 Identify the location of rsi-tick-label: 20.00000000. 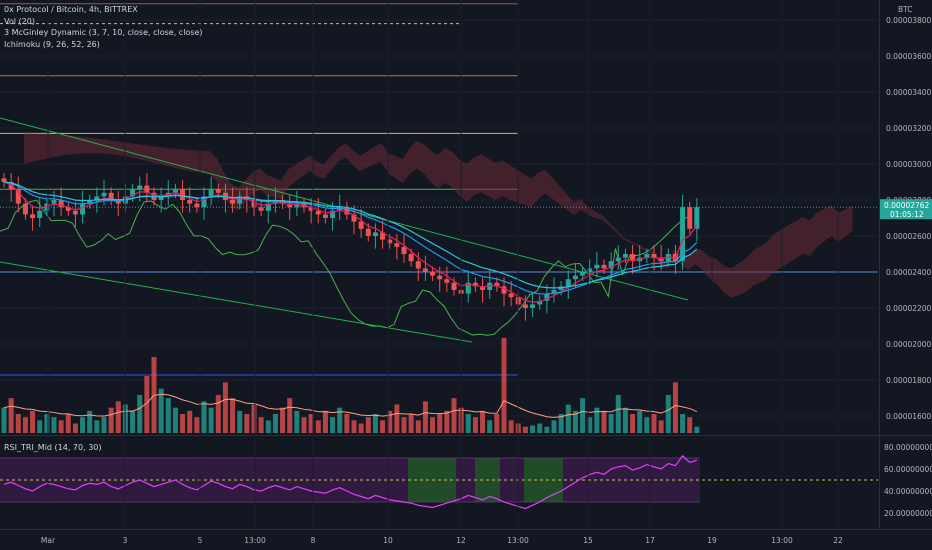
(908, 513).